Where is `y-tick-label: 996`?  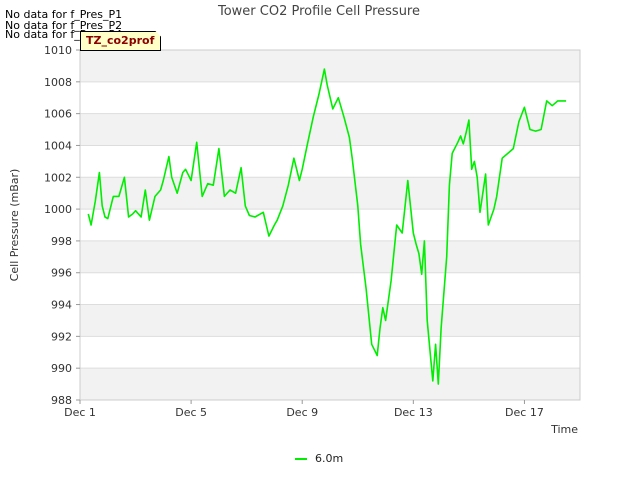 y-tick-label: 996 is located at coordinates (61, 273).